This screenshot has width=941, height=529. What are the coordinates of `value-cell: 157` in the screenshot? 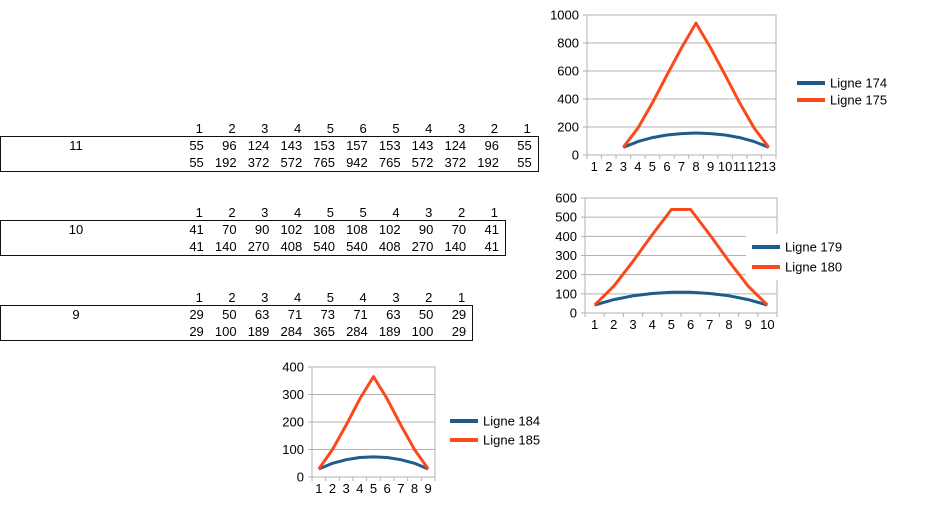 It's located at (357, 145).